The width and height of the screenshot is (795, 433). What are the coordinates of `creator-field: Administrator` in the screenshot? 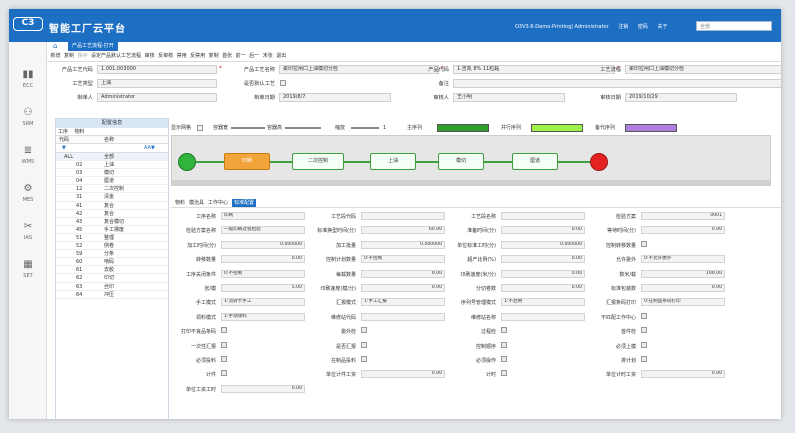 It's located at (157, 97).